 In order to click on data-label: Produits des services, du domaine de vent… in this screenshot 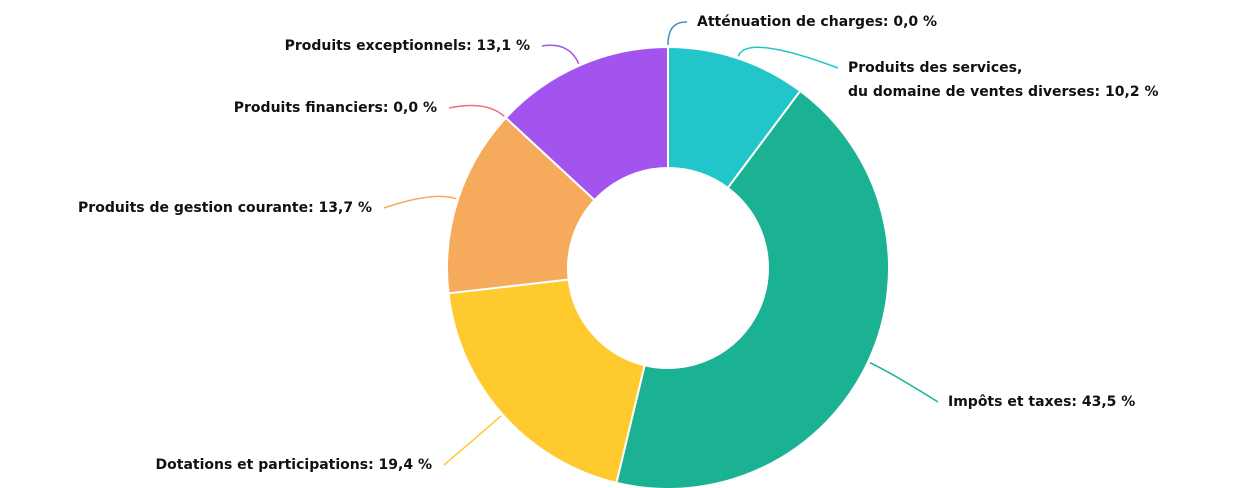, I will do `click(1003, 80)`.